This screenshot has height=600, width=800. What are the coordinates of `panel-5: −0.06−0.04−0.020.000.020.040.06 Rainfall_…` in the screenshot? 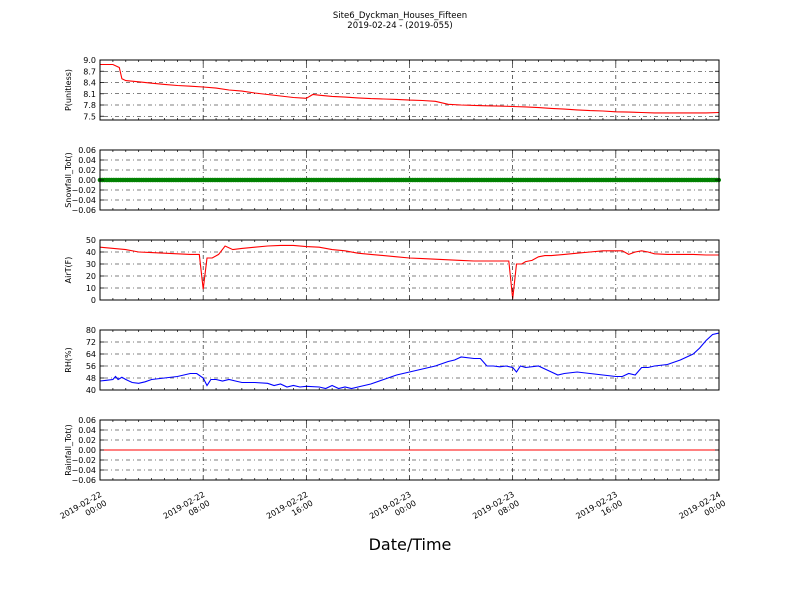 It's located at (392, 450).